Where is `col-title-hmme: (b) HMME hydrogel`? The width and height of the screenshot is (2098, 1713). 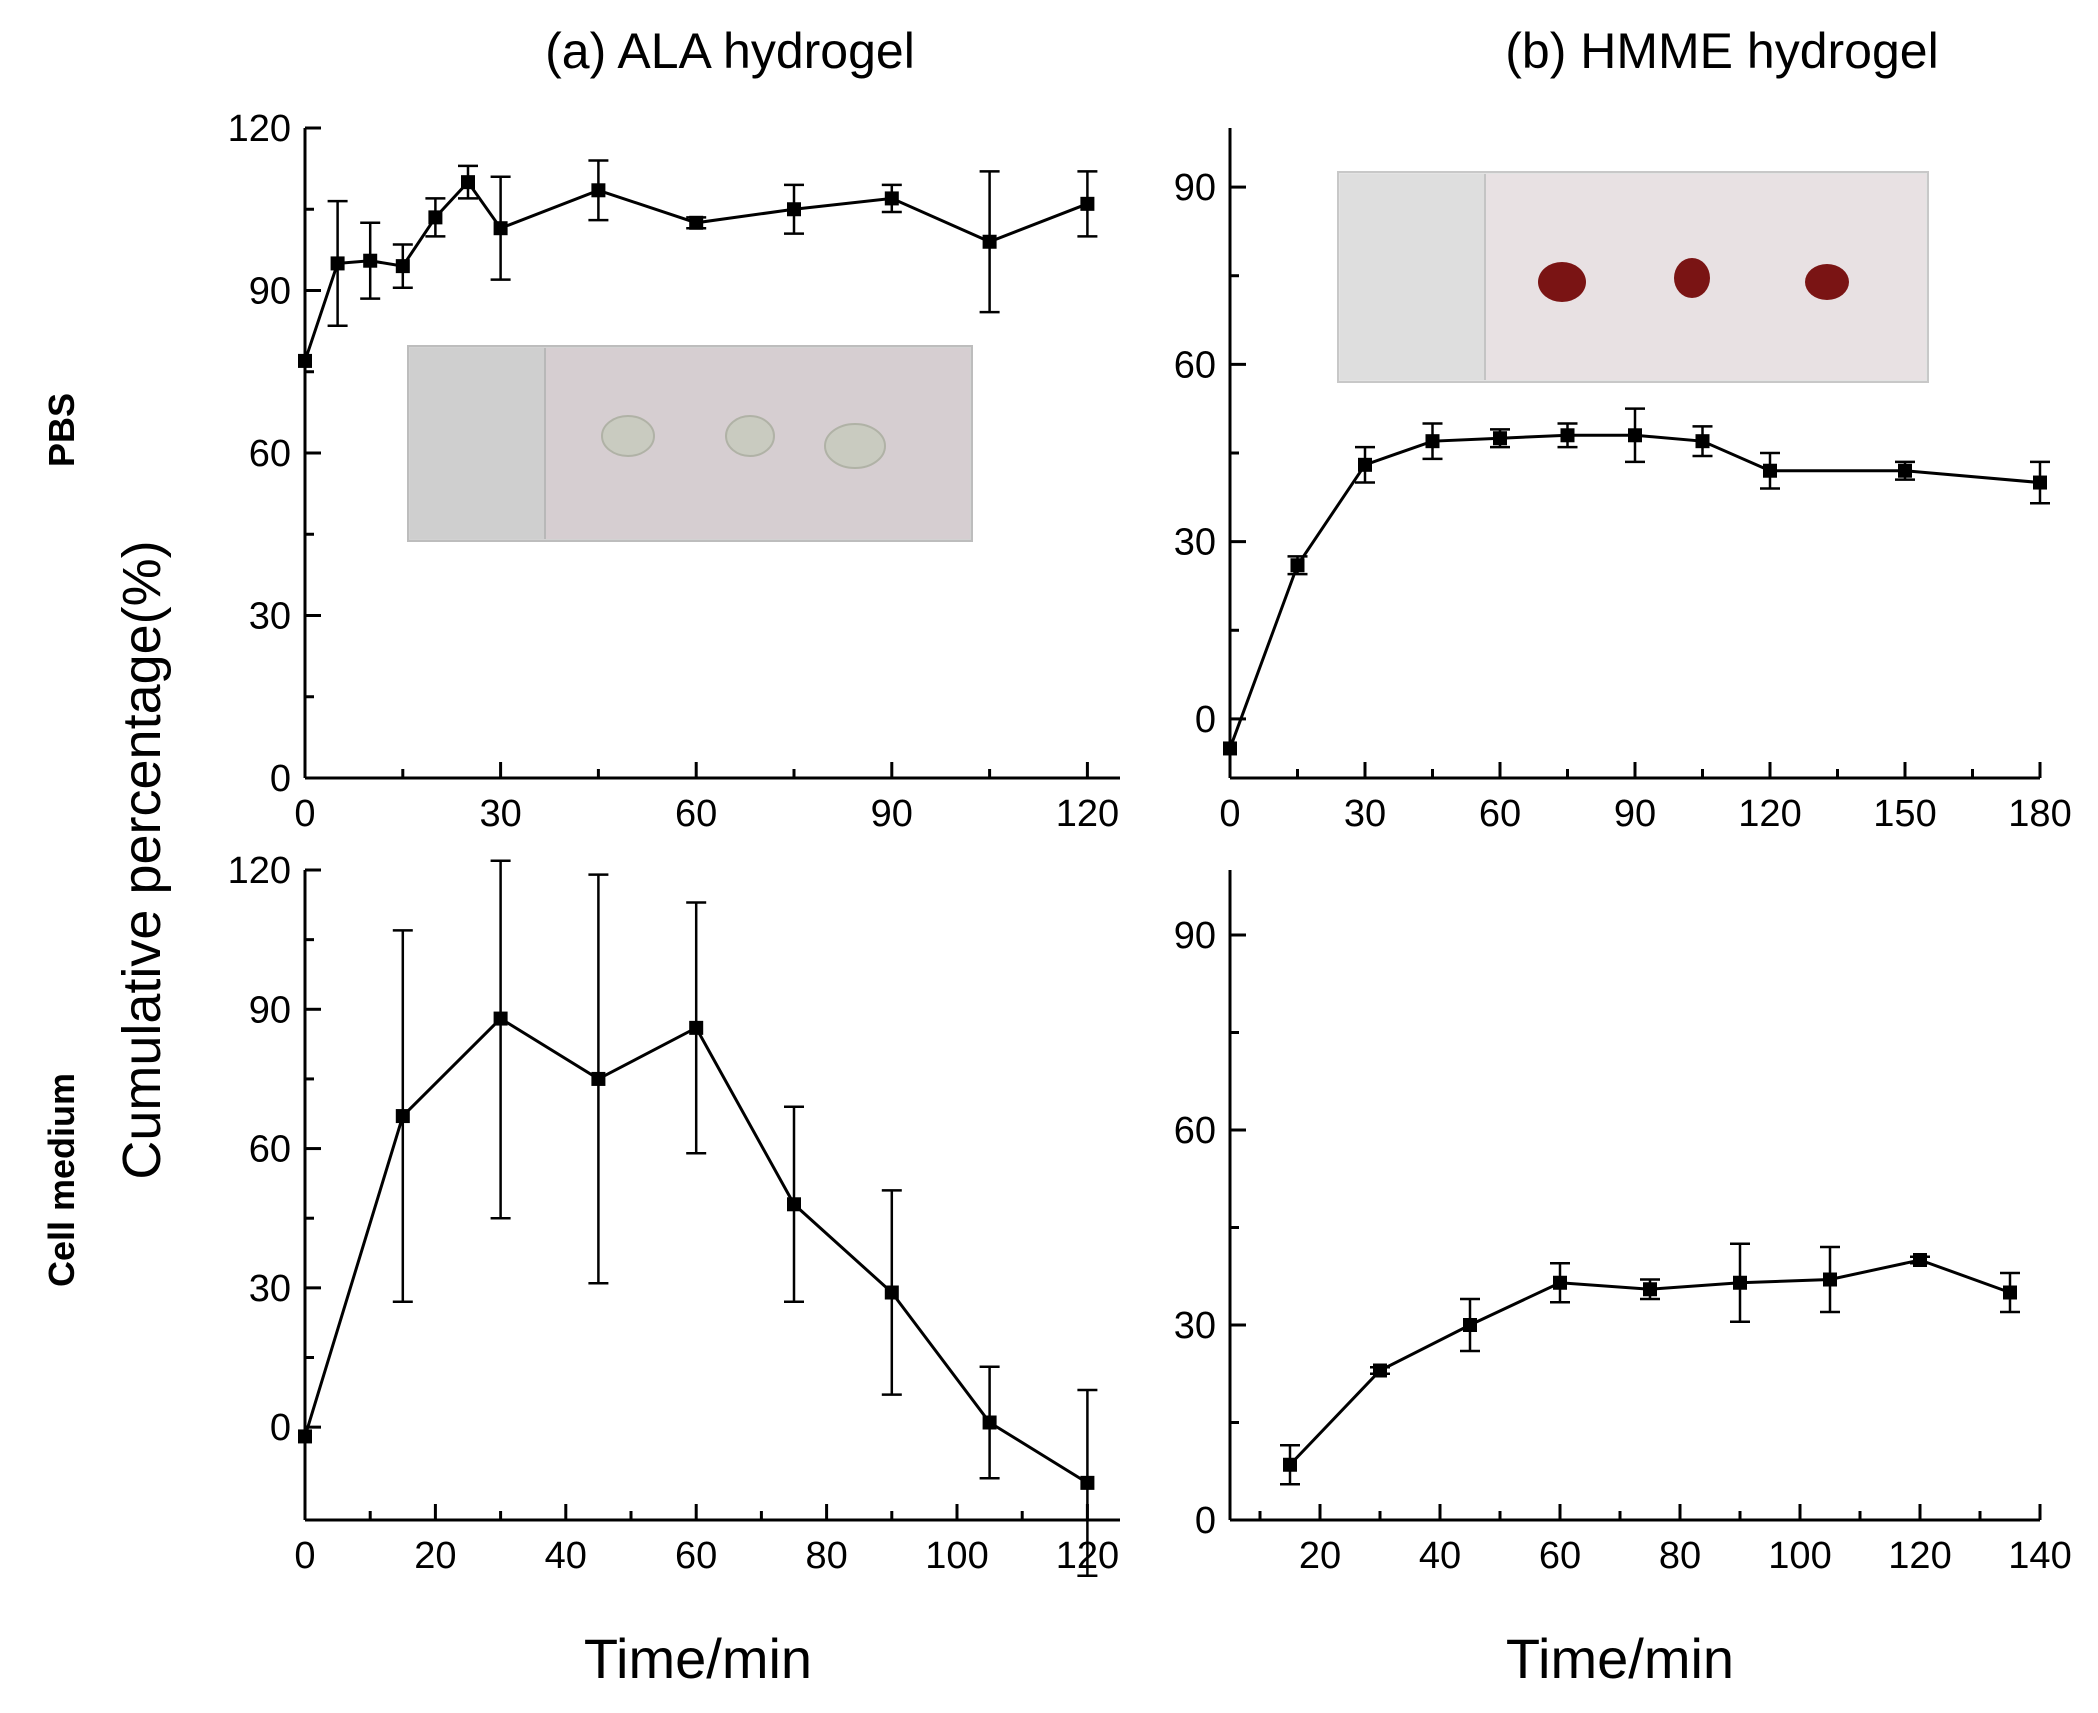 col-title-hmme: (b) HMME hydrogel is located at coordinates (1721, 51).